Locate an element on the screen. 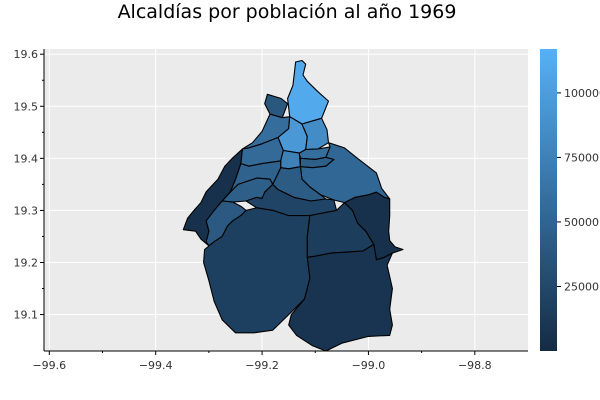 Image resolution: width=600 pixels, height=400 pixels. y-tick-label: 19.5 is located at coordinates (26, 106).